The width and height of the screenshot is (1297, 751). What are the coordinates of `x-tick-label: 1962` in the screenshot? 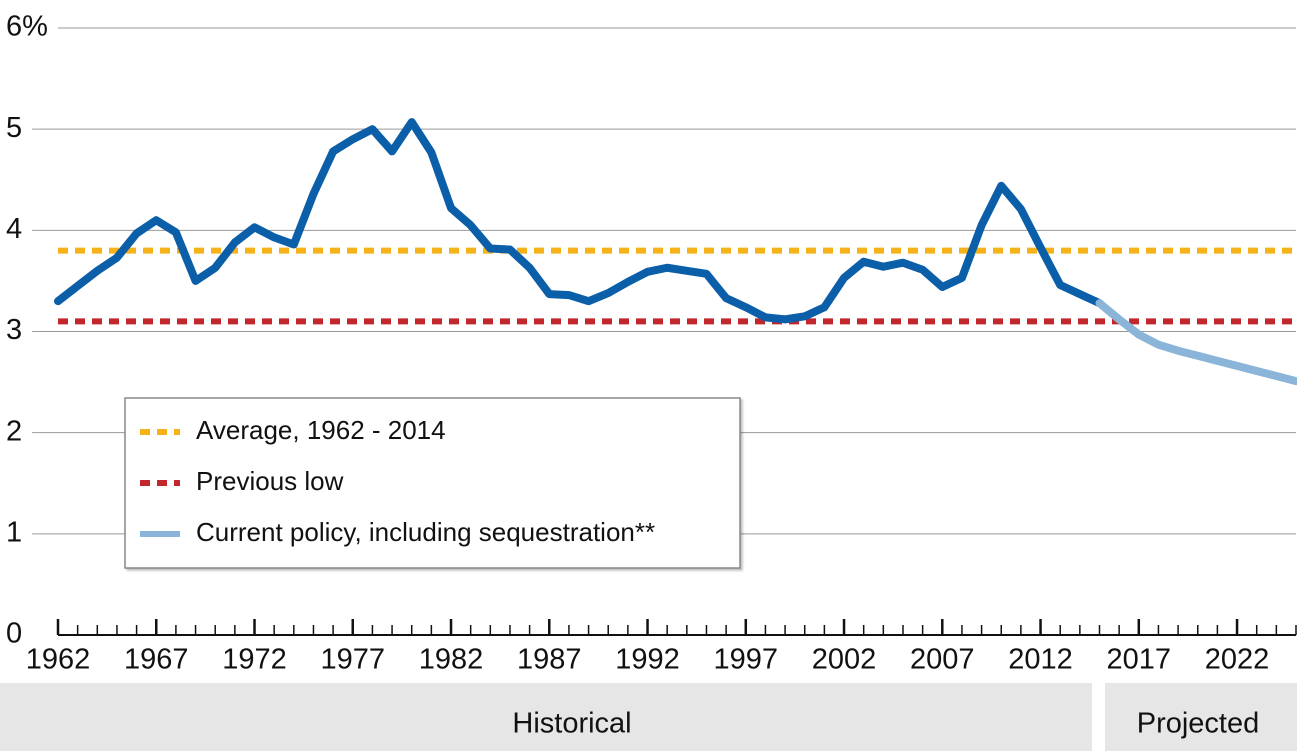 It's located at (58, 660).